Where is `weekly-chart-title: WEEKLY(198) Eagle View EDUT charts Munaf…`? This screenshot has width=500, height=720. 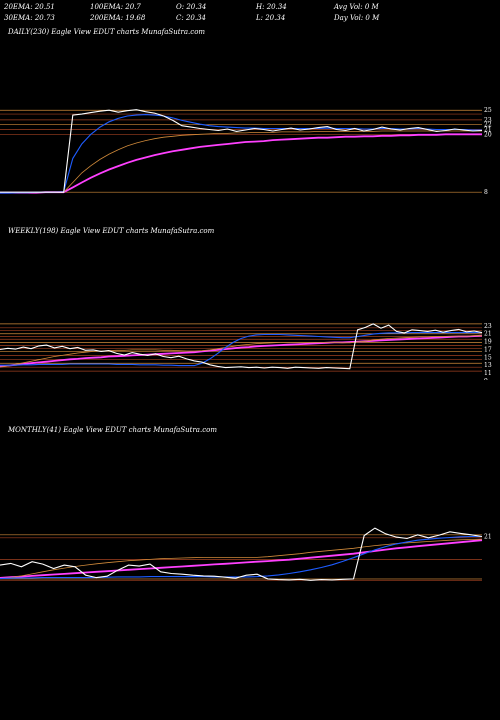 weekly-chart-title: WEEKLY(198) Eagle View EDUT charts Munaf… is located at coordinates (111, 231).